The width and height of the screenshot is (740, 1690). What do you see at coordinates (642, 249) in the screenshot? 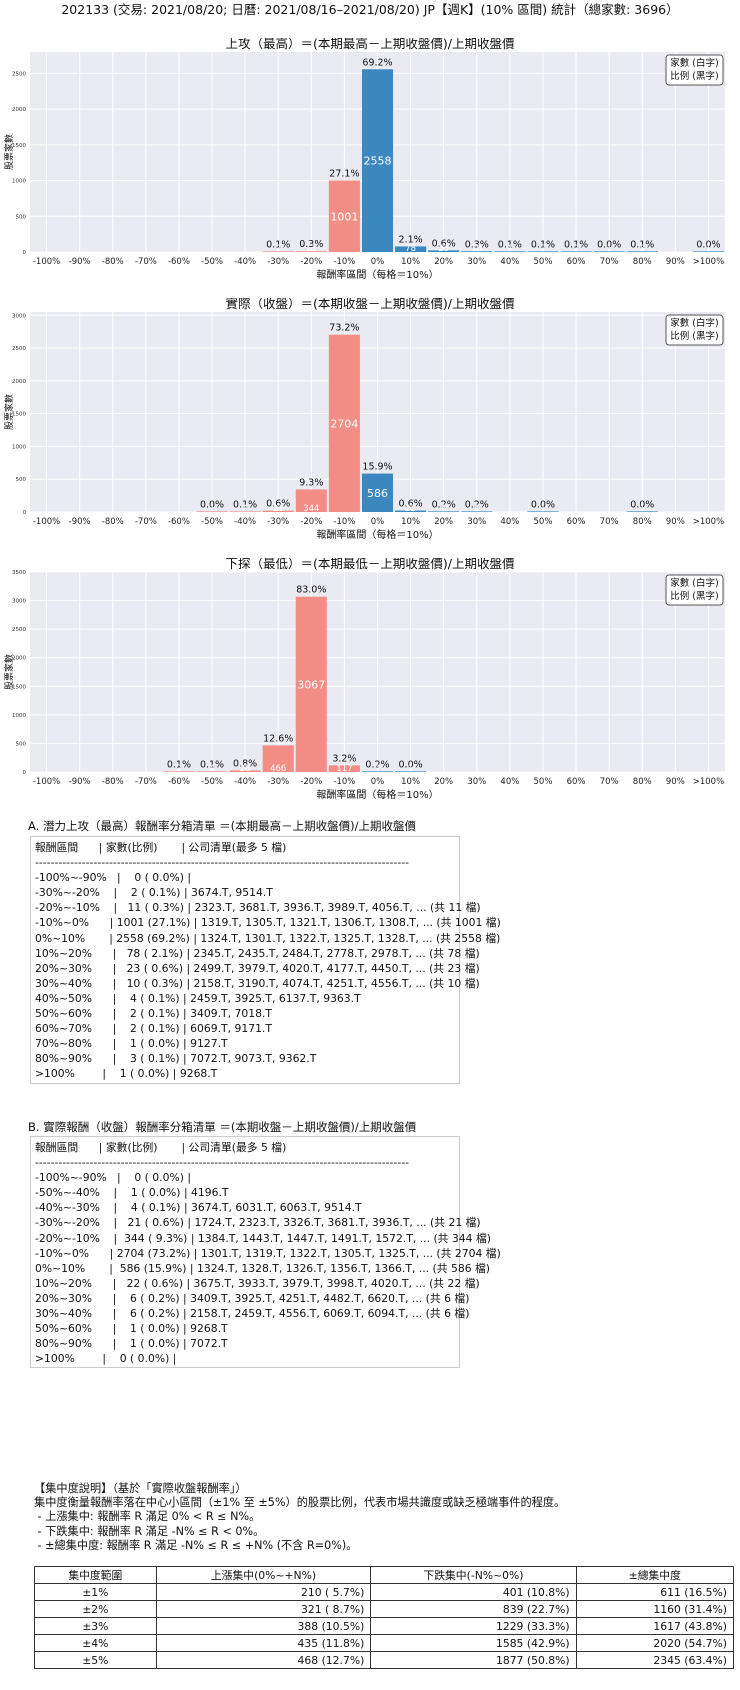
I see `bar-count-label: 3` at bounding box center [642, 249].